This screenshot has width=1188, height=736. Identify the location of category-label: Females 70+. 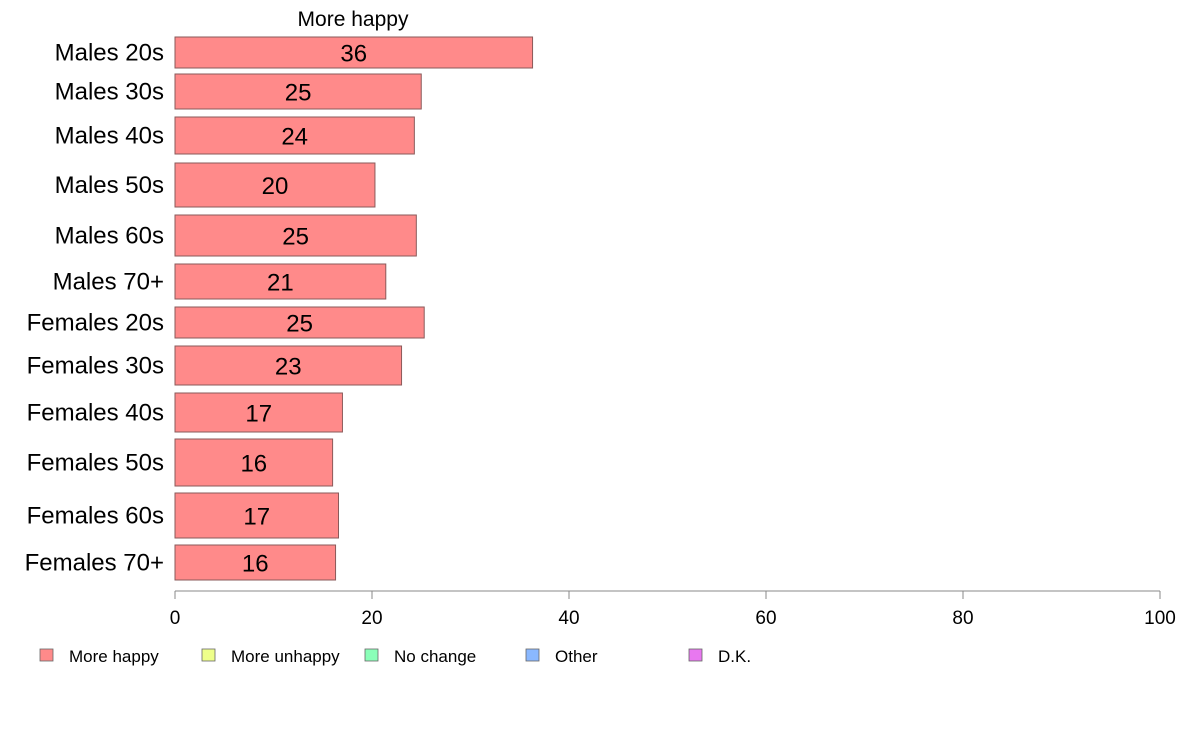
(94, 563).